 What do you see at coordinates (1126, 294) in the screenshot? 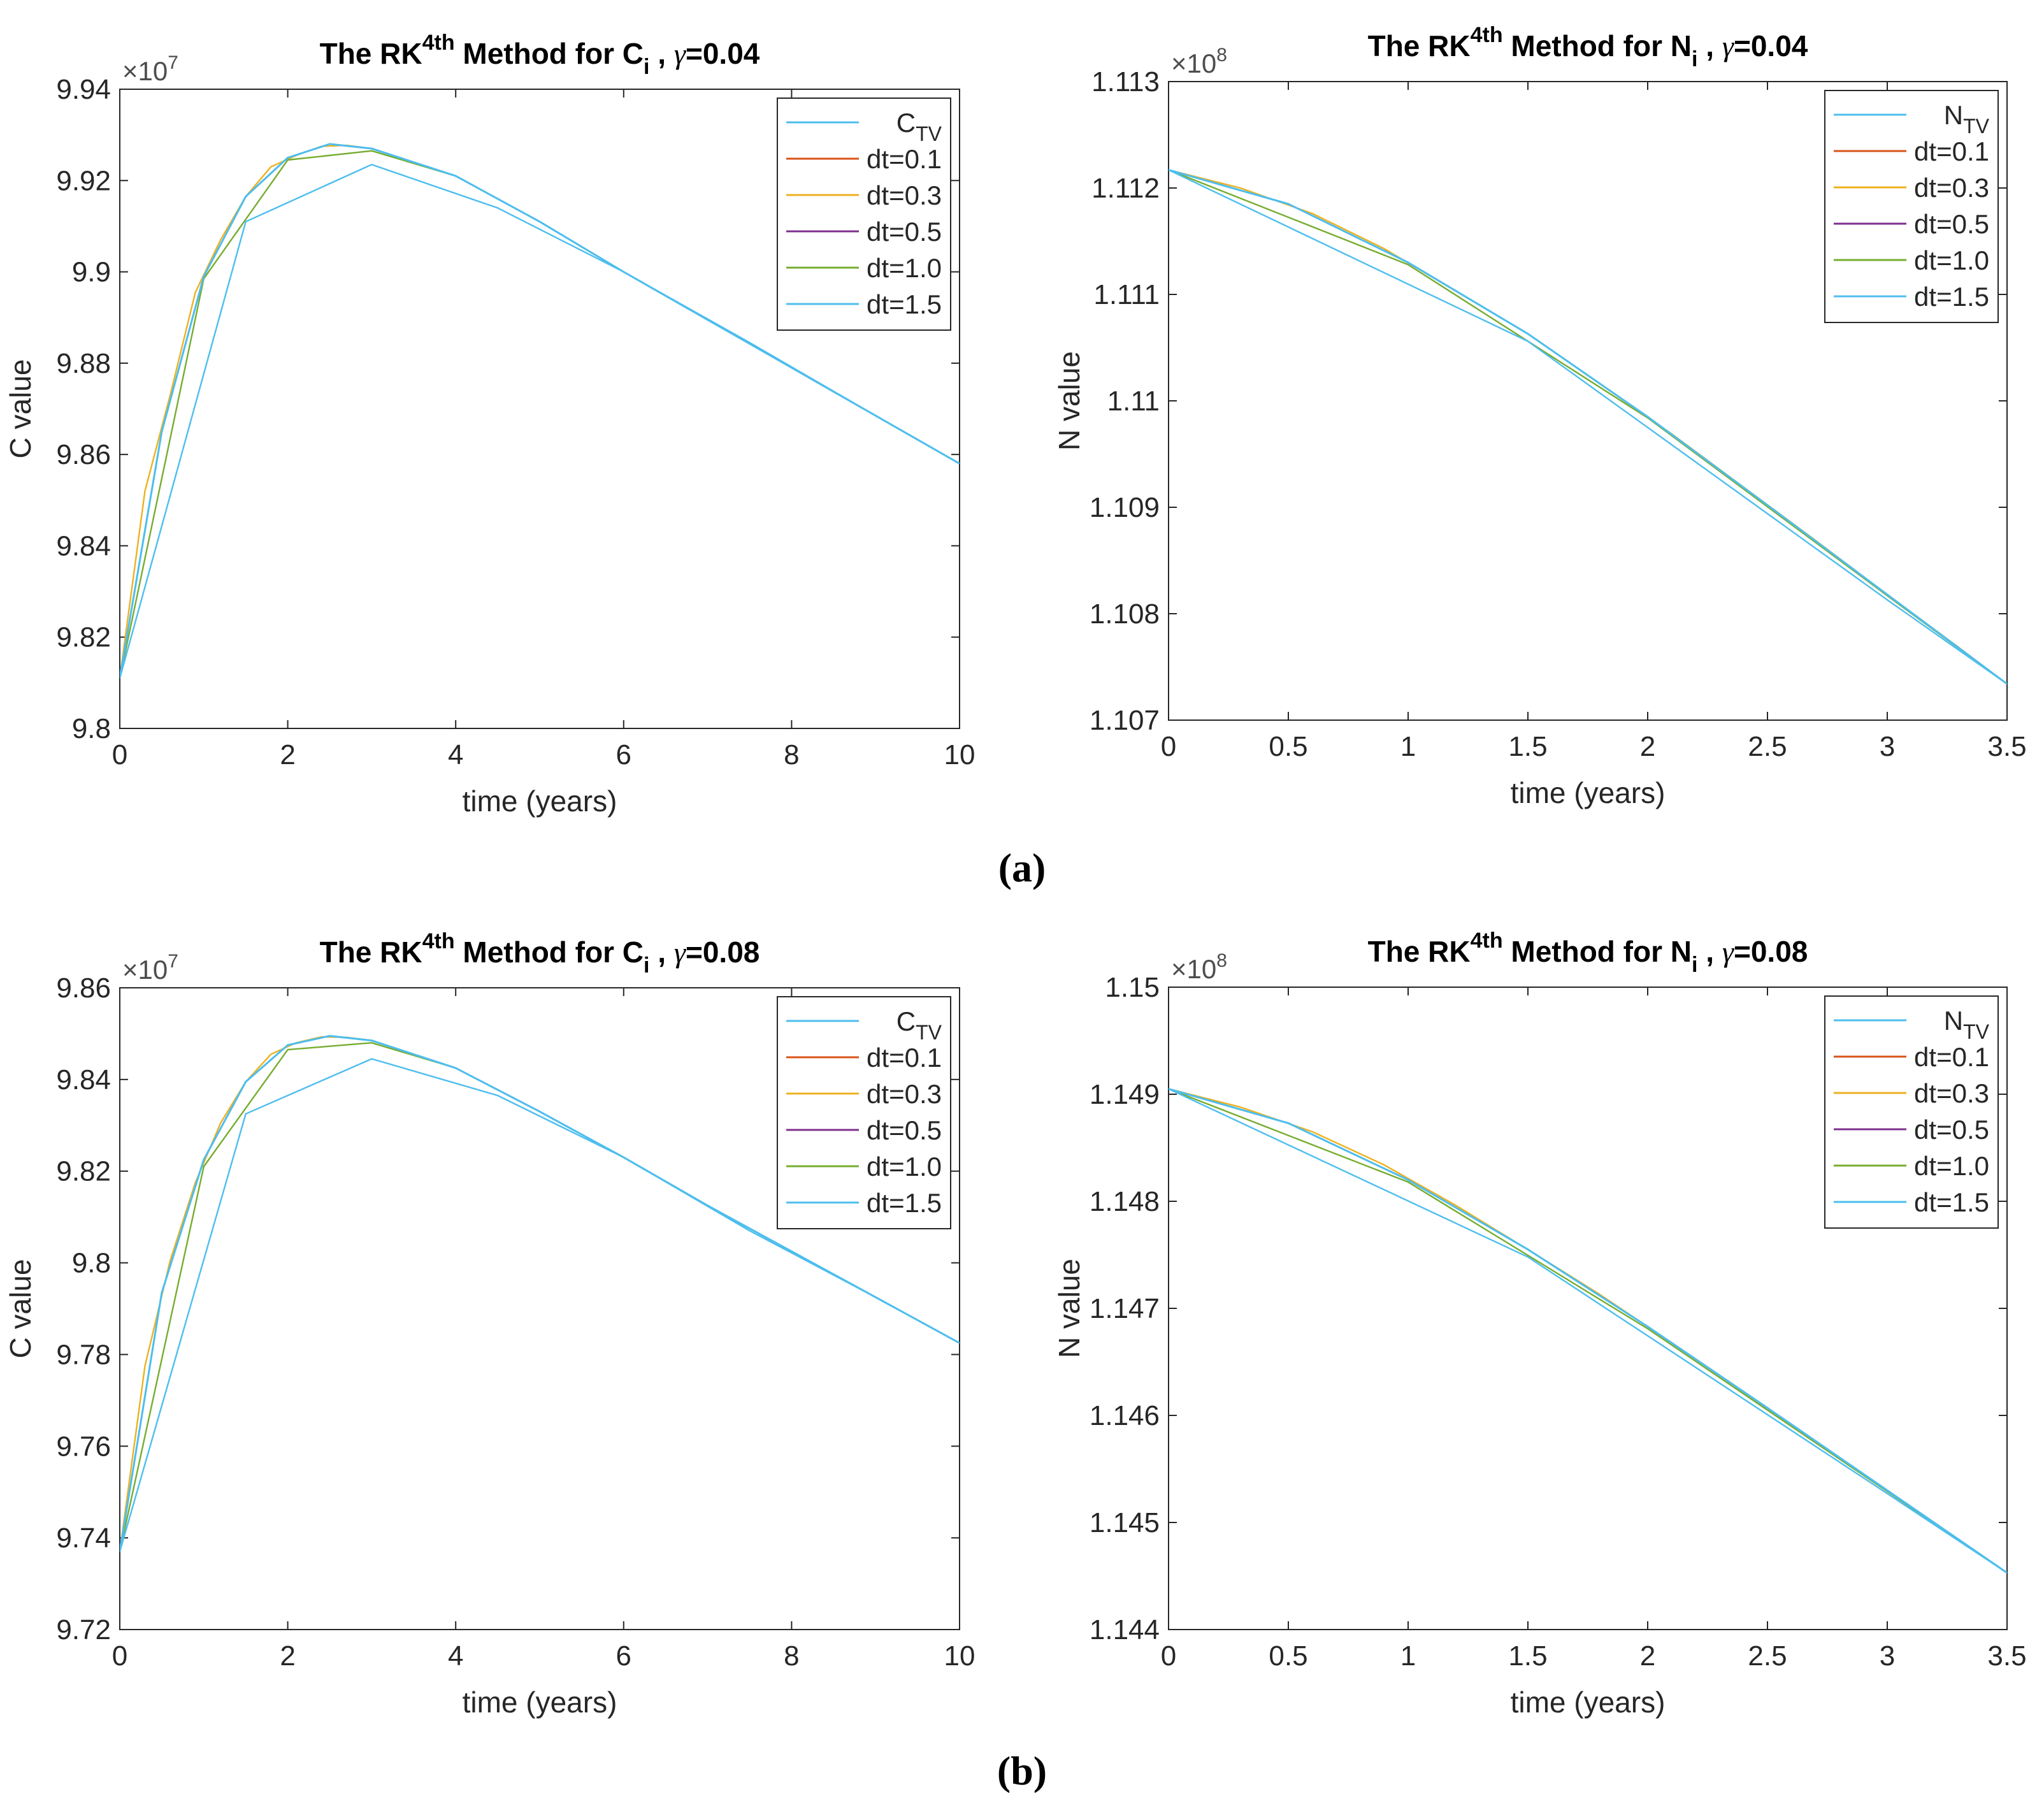
I see `y-tick-label: 1.111` at bounding box center [1126, 294].